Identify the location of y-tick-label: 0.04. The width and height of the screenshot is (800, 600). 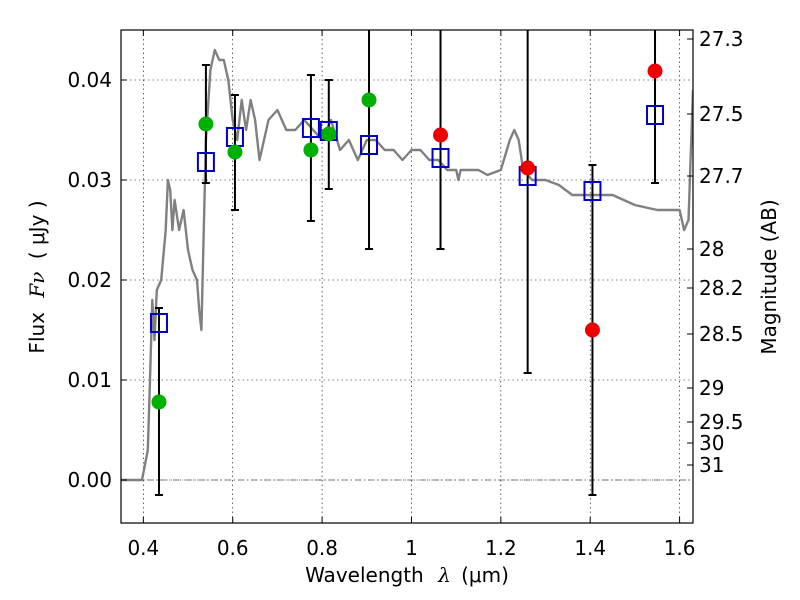
(89, 80).